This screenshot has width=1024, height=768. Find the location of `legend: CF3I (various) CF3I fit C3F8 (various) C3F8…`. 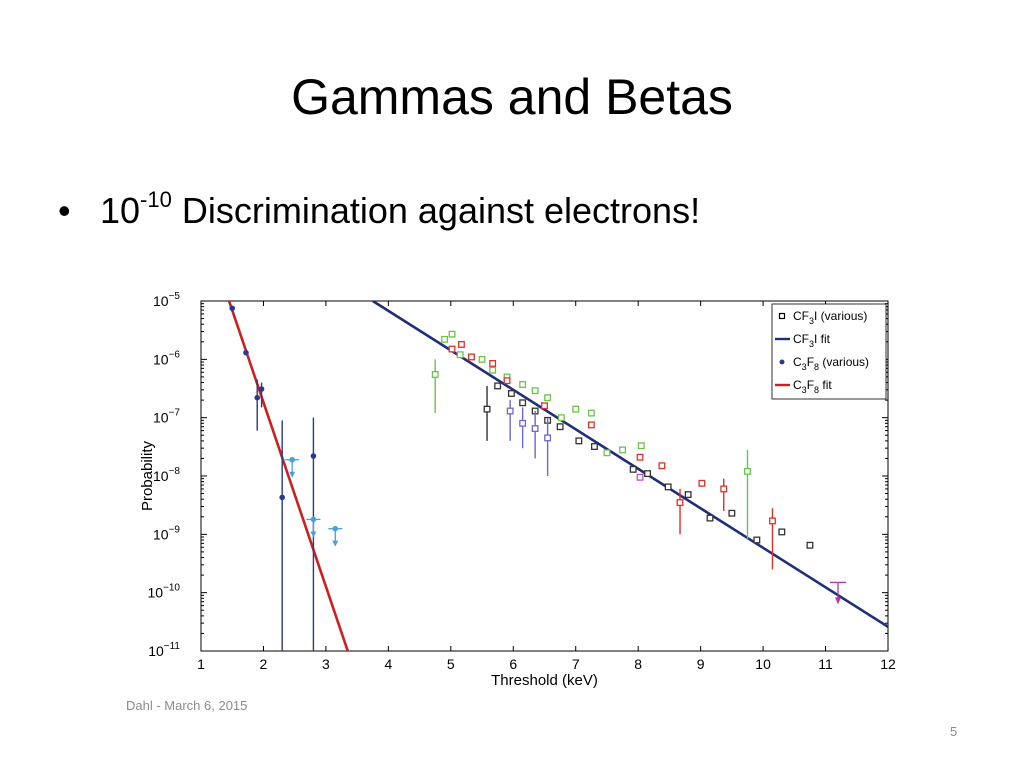

legend: CF3I (various) CF3I fit C3F8 (various) C3F8… is located at coordinates (829, 351).